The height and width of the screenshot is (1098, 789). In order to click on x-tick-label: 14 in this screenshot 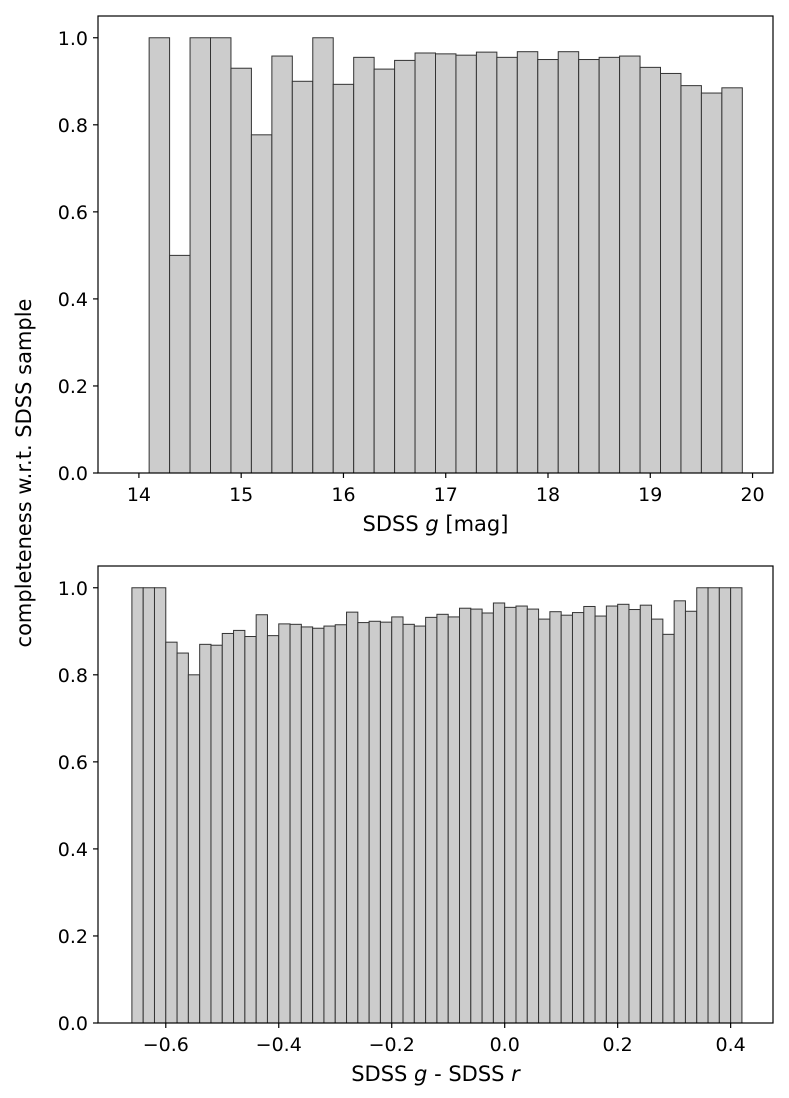, I will do `click(139, 495)`.